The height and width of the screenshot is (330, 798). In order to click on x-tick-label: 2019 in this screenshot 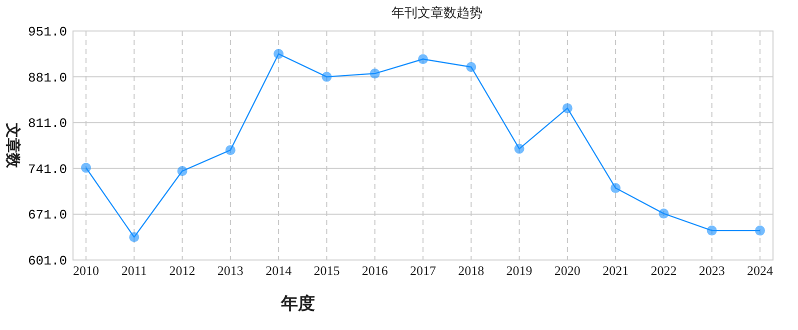, I will do `click(519, 270)`.